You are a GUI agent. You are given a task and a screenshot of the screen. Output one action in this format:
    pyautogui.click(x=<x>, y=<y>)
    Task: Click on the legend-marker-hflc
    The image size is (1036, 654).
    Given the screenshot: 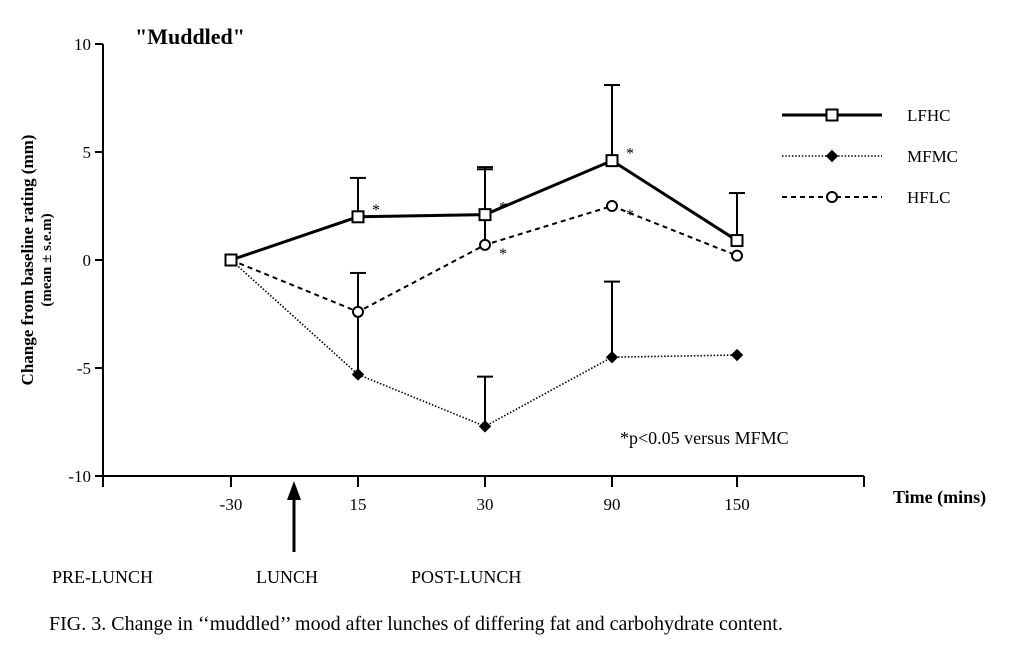 What is the action you would take?
    pyautogui.click(x=832, y=197)
    